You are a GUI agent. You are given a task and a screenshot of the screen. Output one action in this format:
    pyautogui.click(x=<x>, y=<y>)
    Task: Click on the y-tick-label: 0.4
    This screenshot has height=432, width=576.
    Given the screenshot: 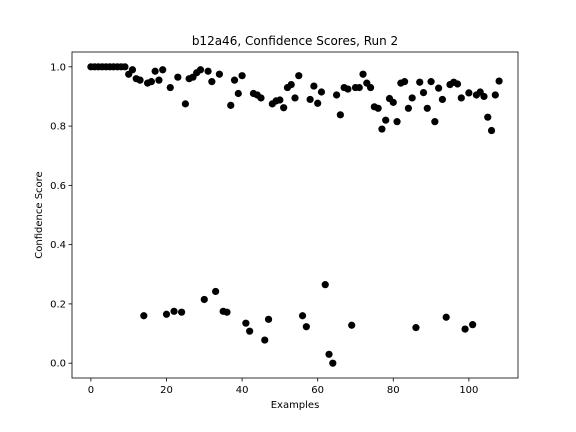 What is the action you would take?
    pyautogui.click(x=58, y=245)
    